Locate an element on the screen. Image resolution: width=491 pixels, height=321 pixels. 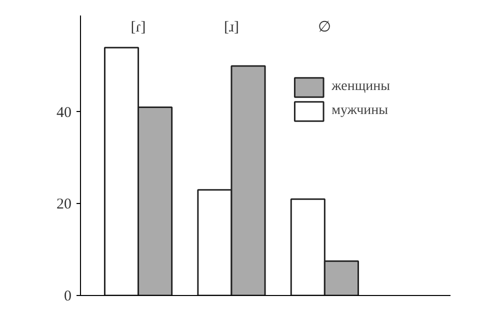
y-tick-label: 20 is located at coordinates (64, 204).